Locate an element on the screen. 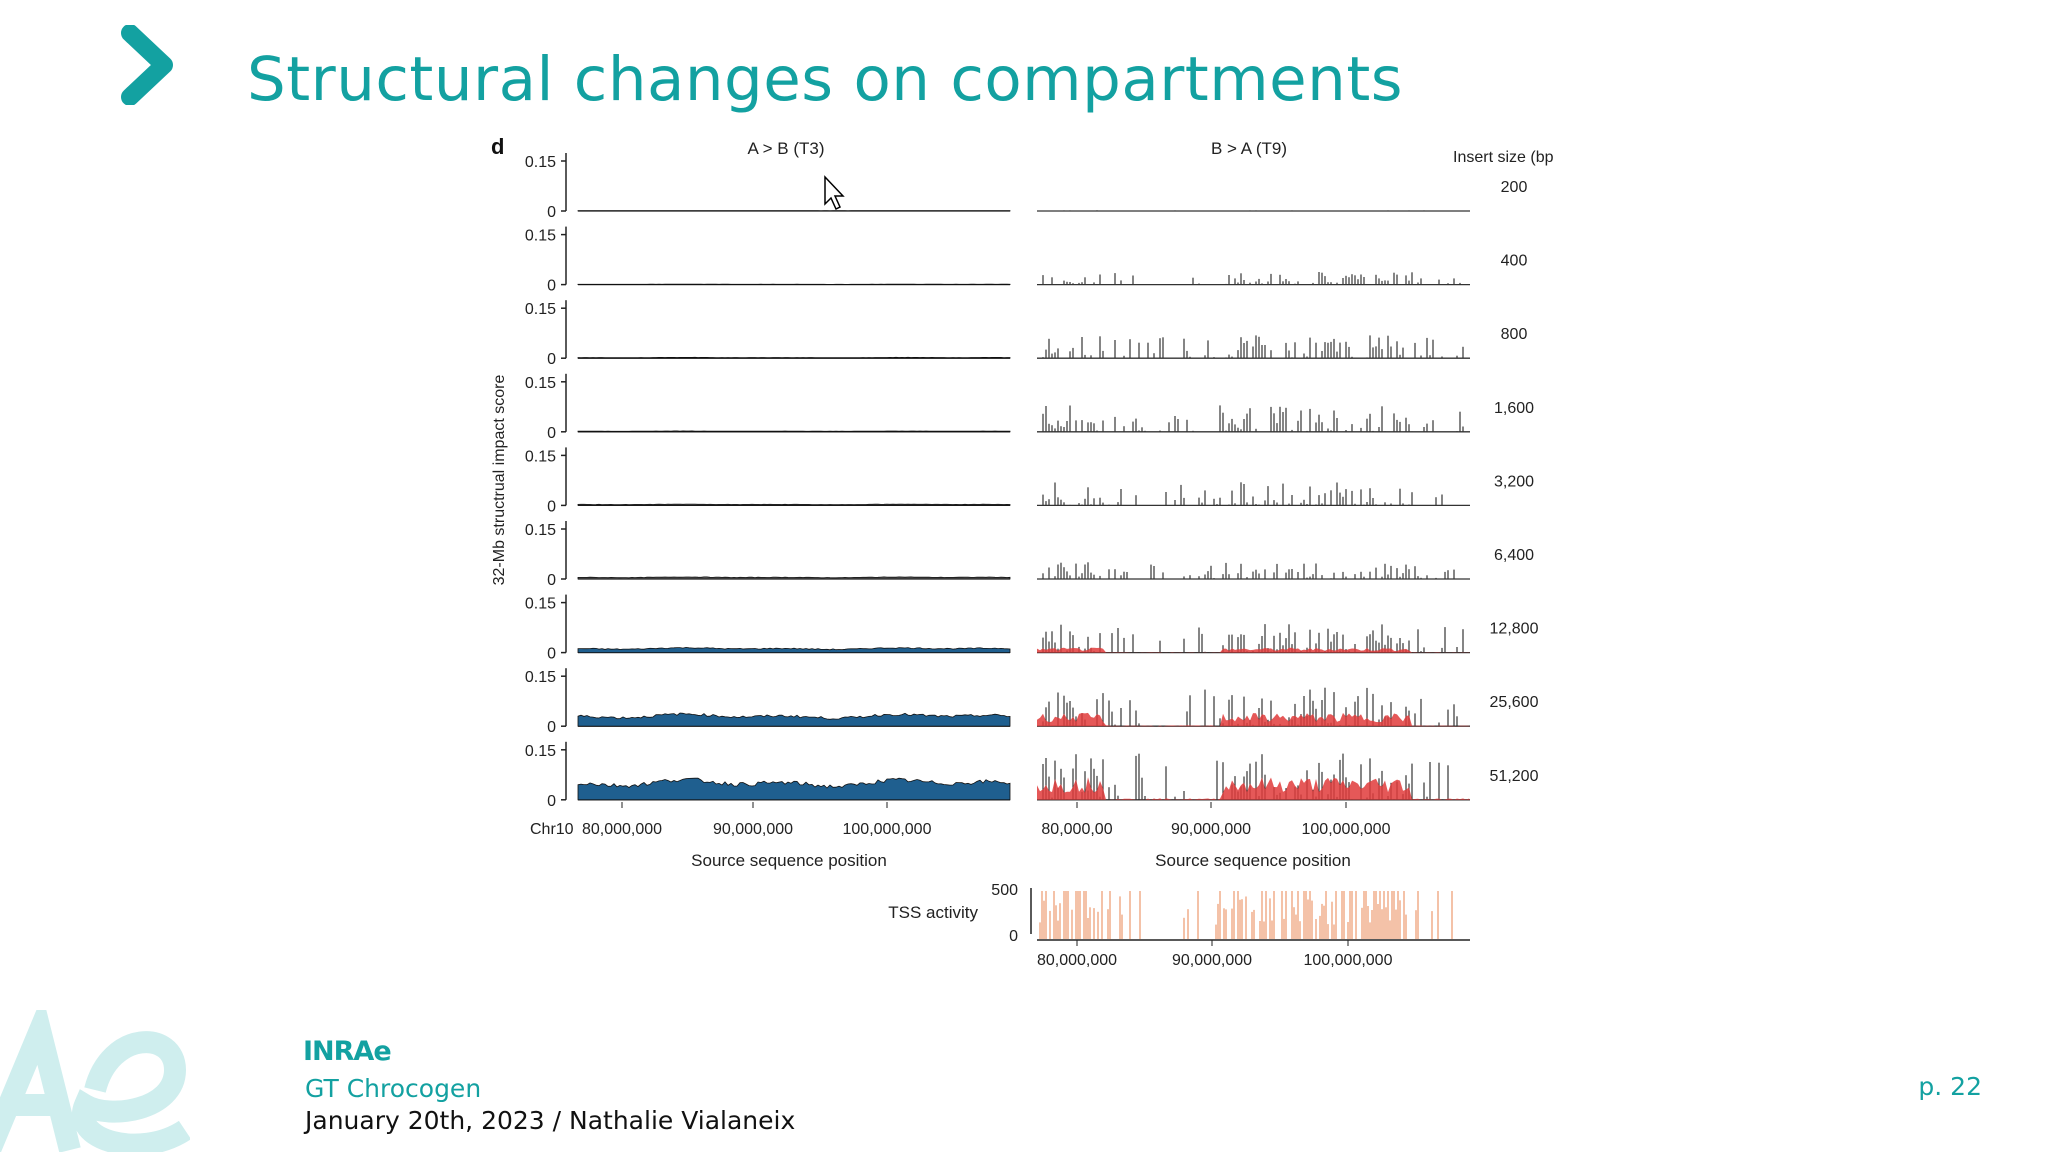  insert-size-label: 1,600 is located at coordinates (1514, 408).